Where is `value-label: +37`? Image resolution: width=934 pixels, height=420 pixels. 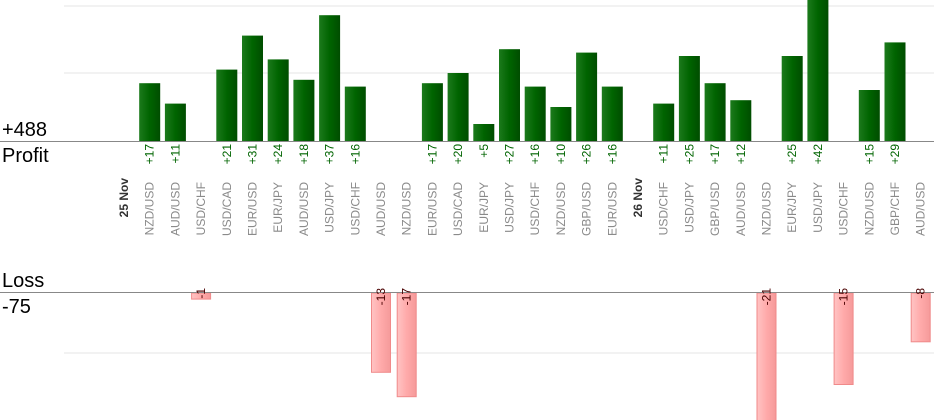 value-label: +37 is located at coordinates (330, 154).